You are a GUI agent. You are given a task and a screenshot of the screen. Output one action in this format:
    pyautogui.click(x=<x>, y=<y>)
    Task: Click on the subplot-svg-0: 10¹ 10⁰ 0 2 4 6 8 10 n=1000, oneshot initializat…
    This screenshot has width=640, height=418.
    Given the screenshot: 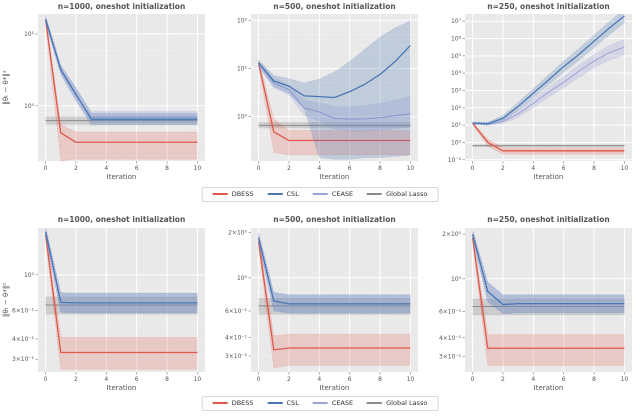 What is the action you would take?
    pyautogui.click(x=103, y=91)
    